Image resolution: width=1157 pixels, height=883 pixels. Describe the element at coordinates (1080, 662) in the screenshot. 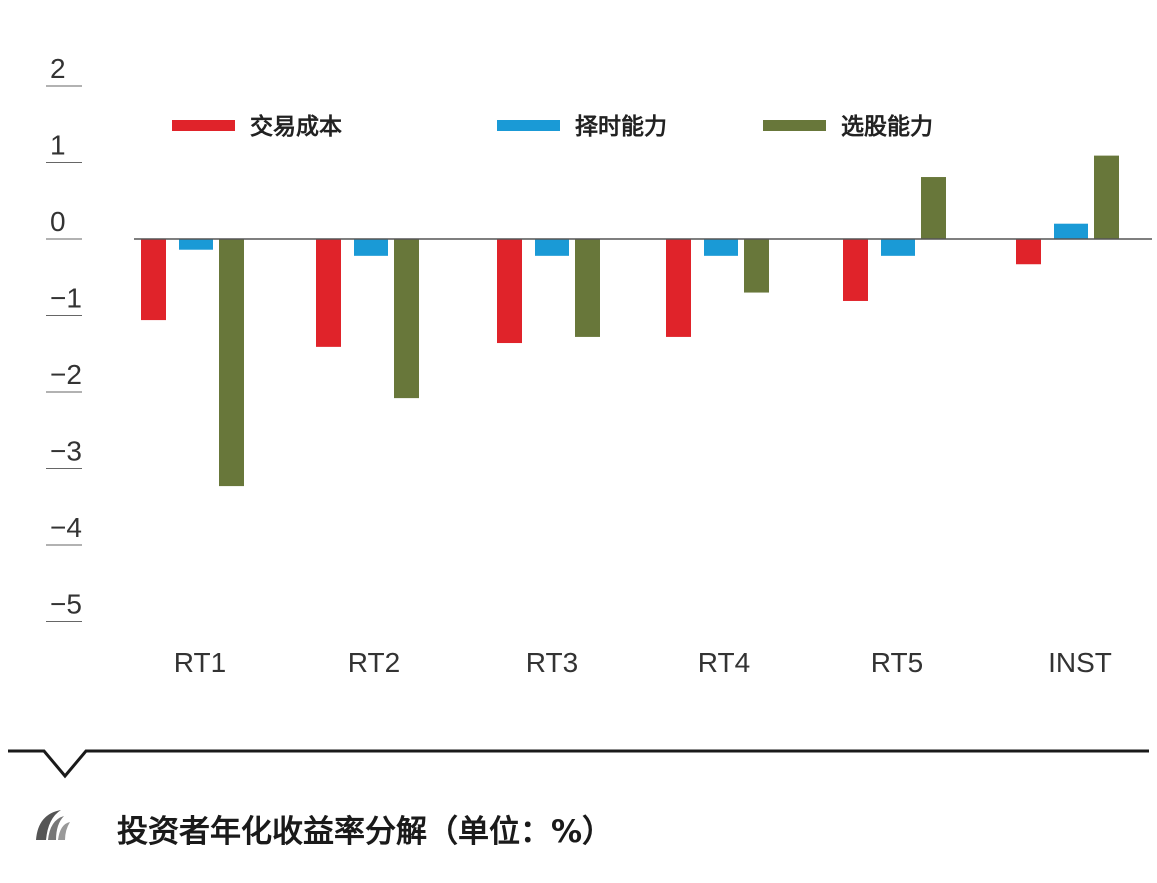

I see `x-category-label: INST` at that location.